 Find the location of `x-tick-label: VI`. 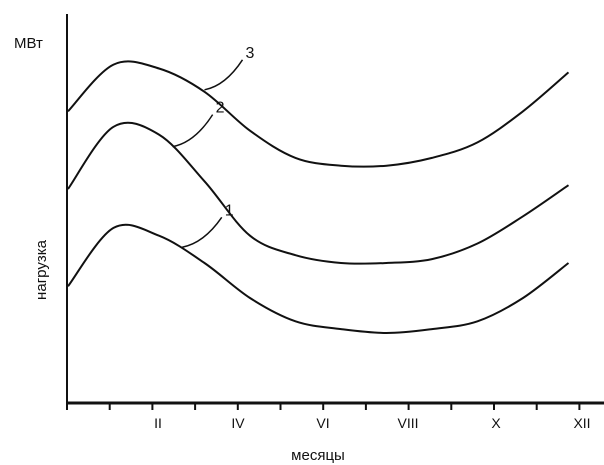

x-tick-label: VI is located at coordinates (322, 423).